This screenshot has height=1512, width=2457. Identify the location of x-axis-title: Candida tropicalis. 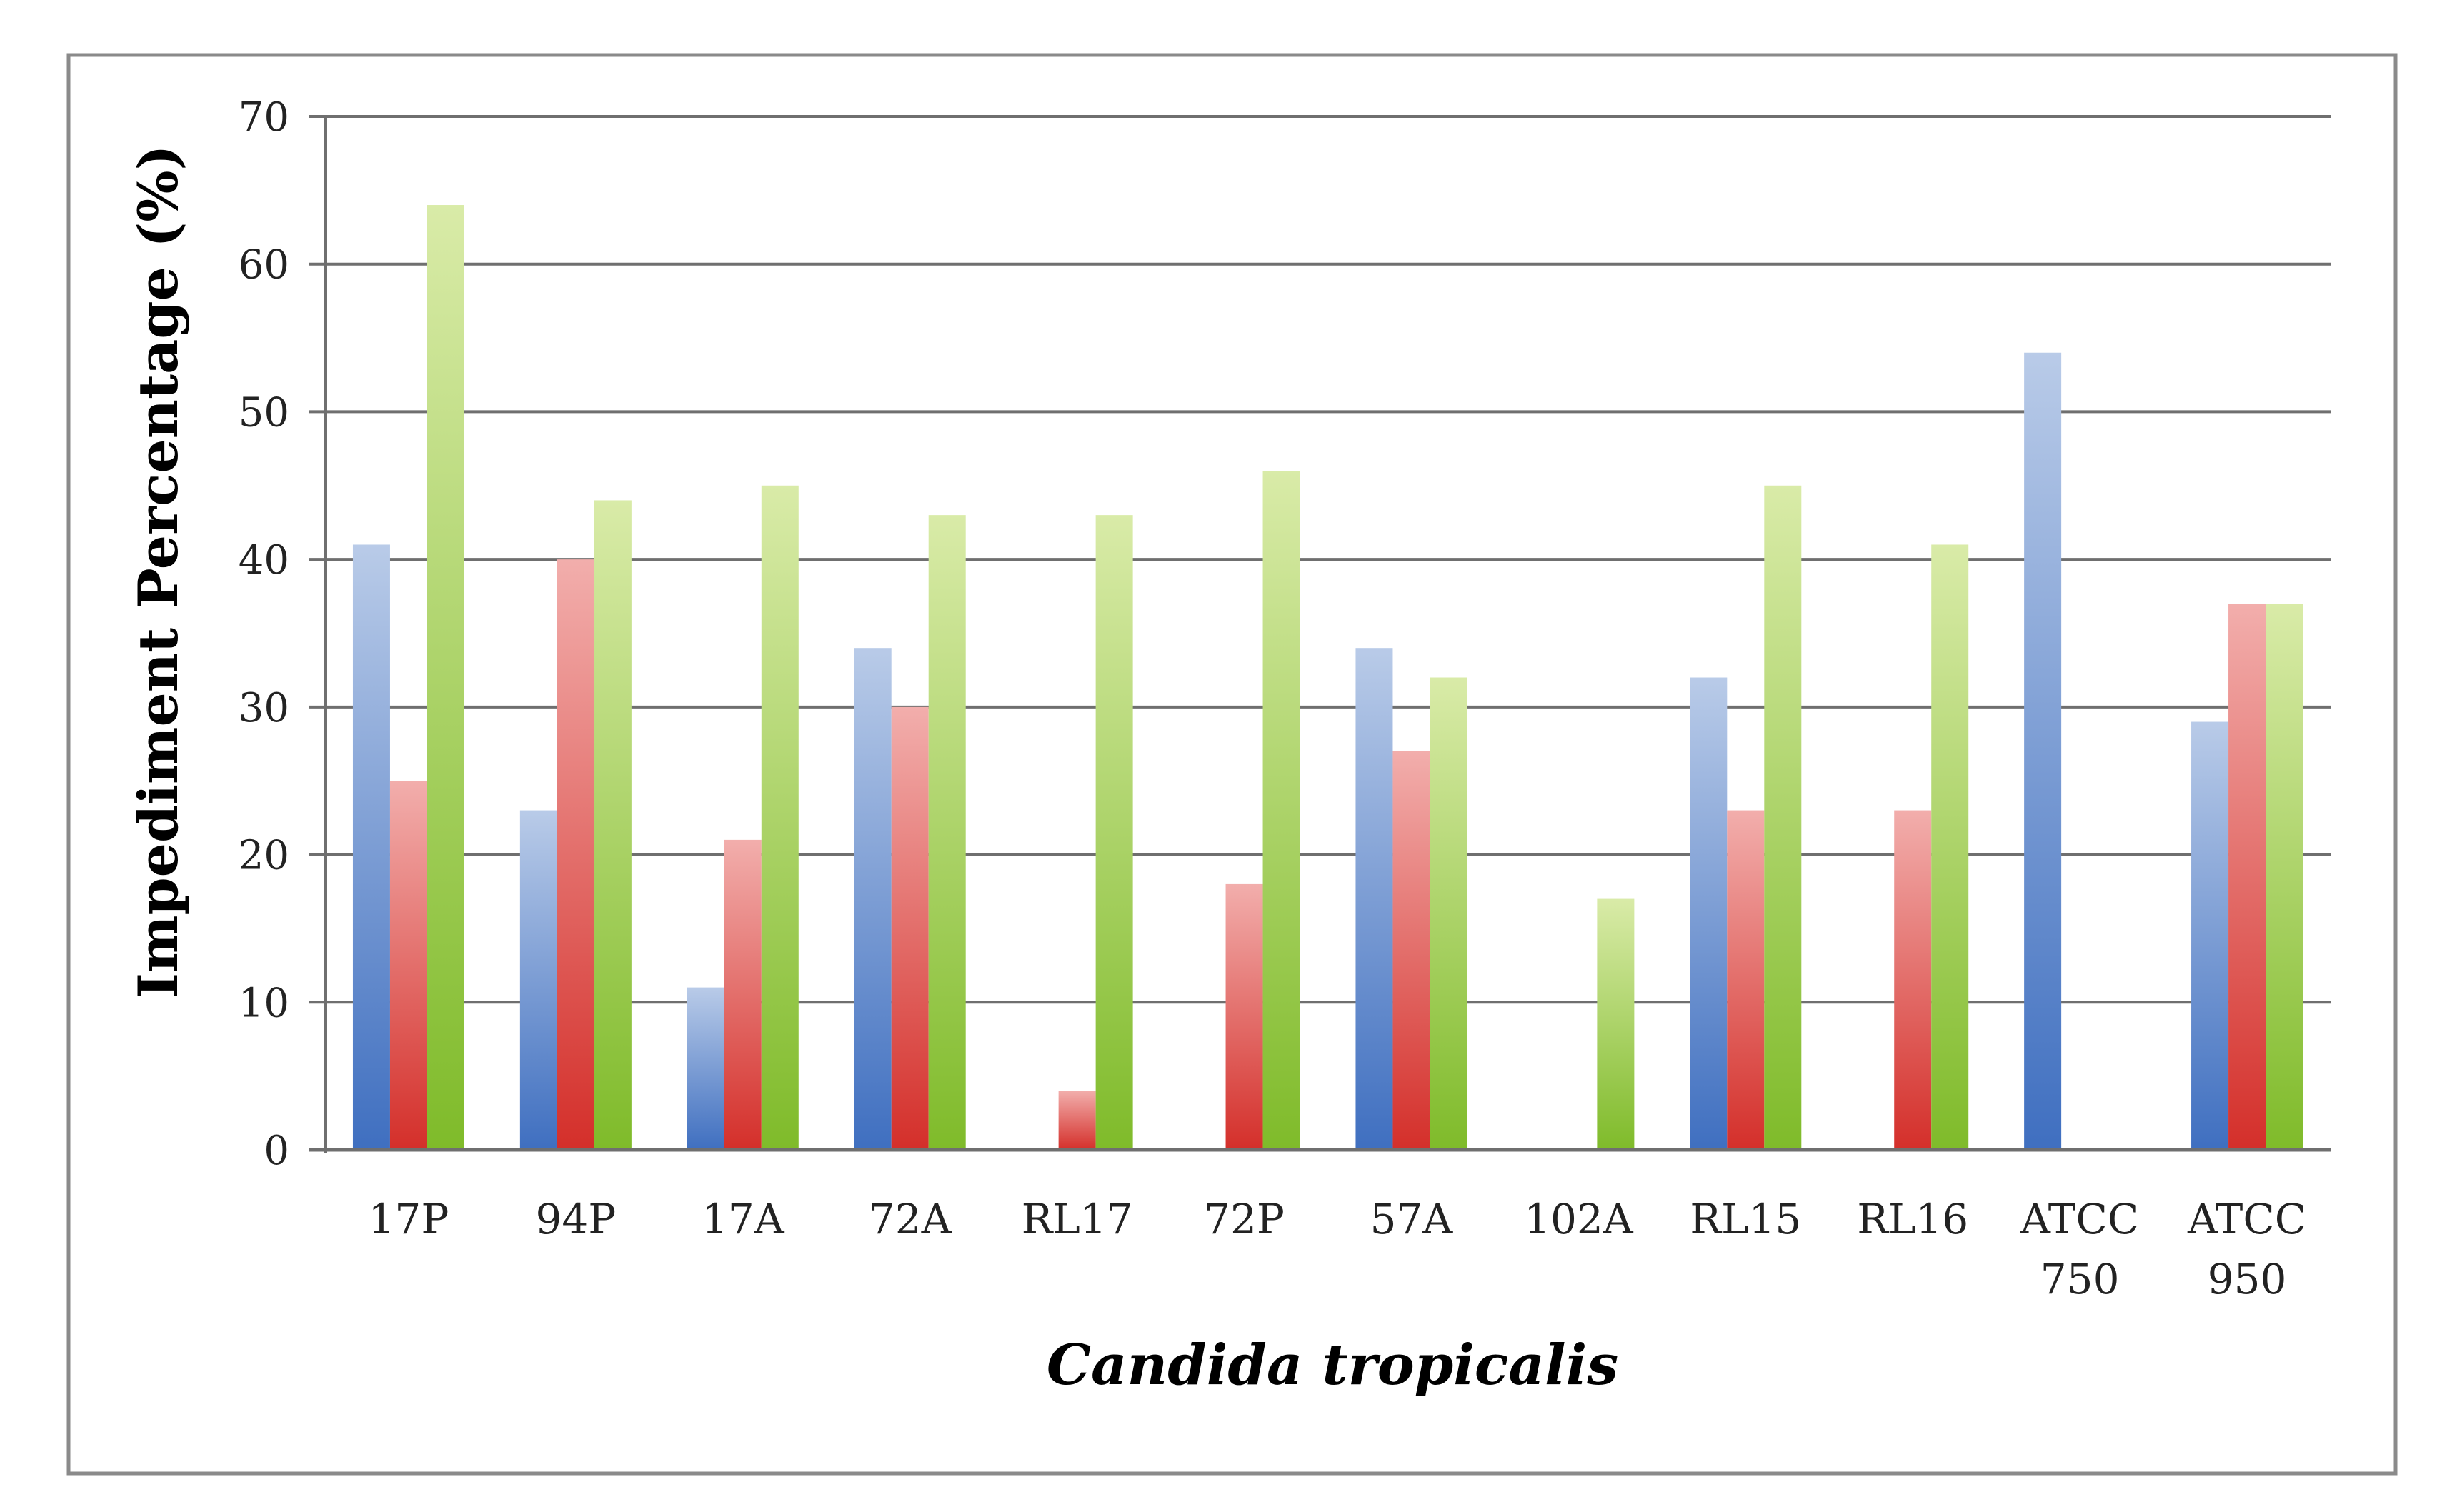
(1332, 1365).